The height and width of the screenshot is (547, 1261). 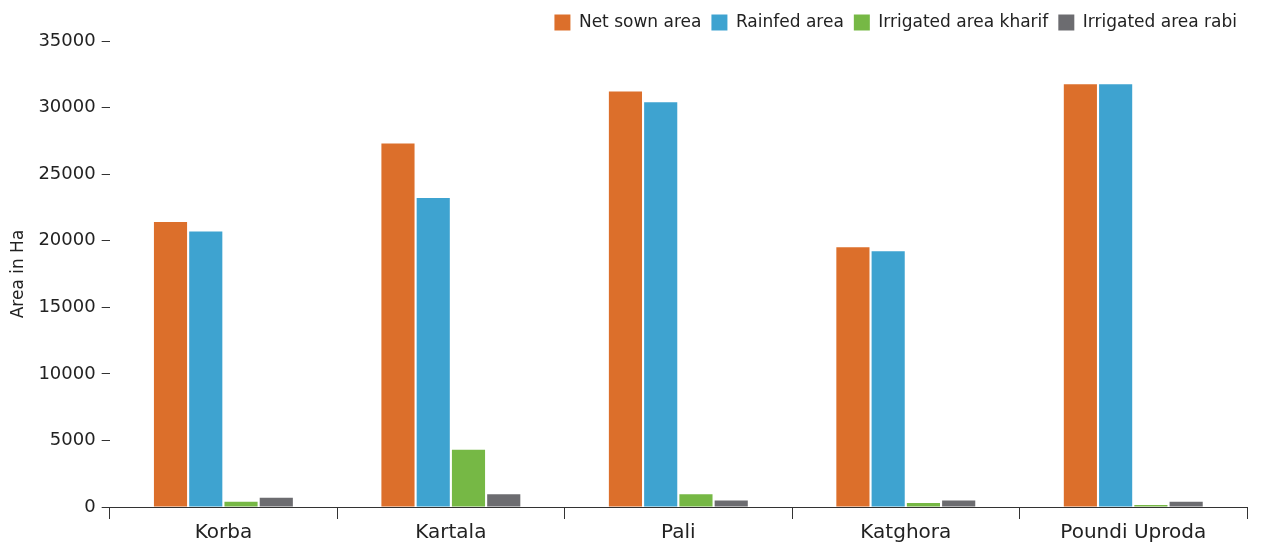 I want to click on y-tick-label: 20000, so click(x=67, y=239).